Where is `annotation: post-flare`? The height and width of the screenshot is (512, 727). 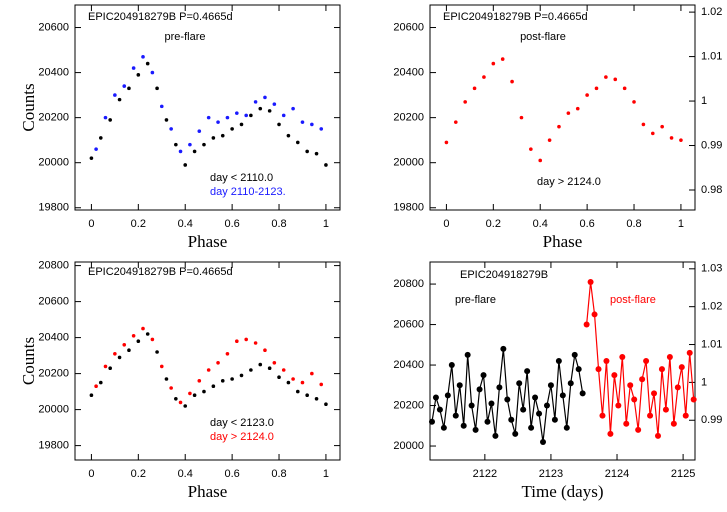 annotation: post-flare is located at coordinates (543, 37).